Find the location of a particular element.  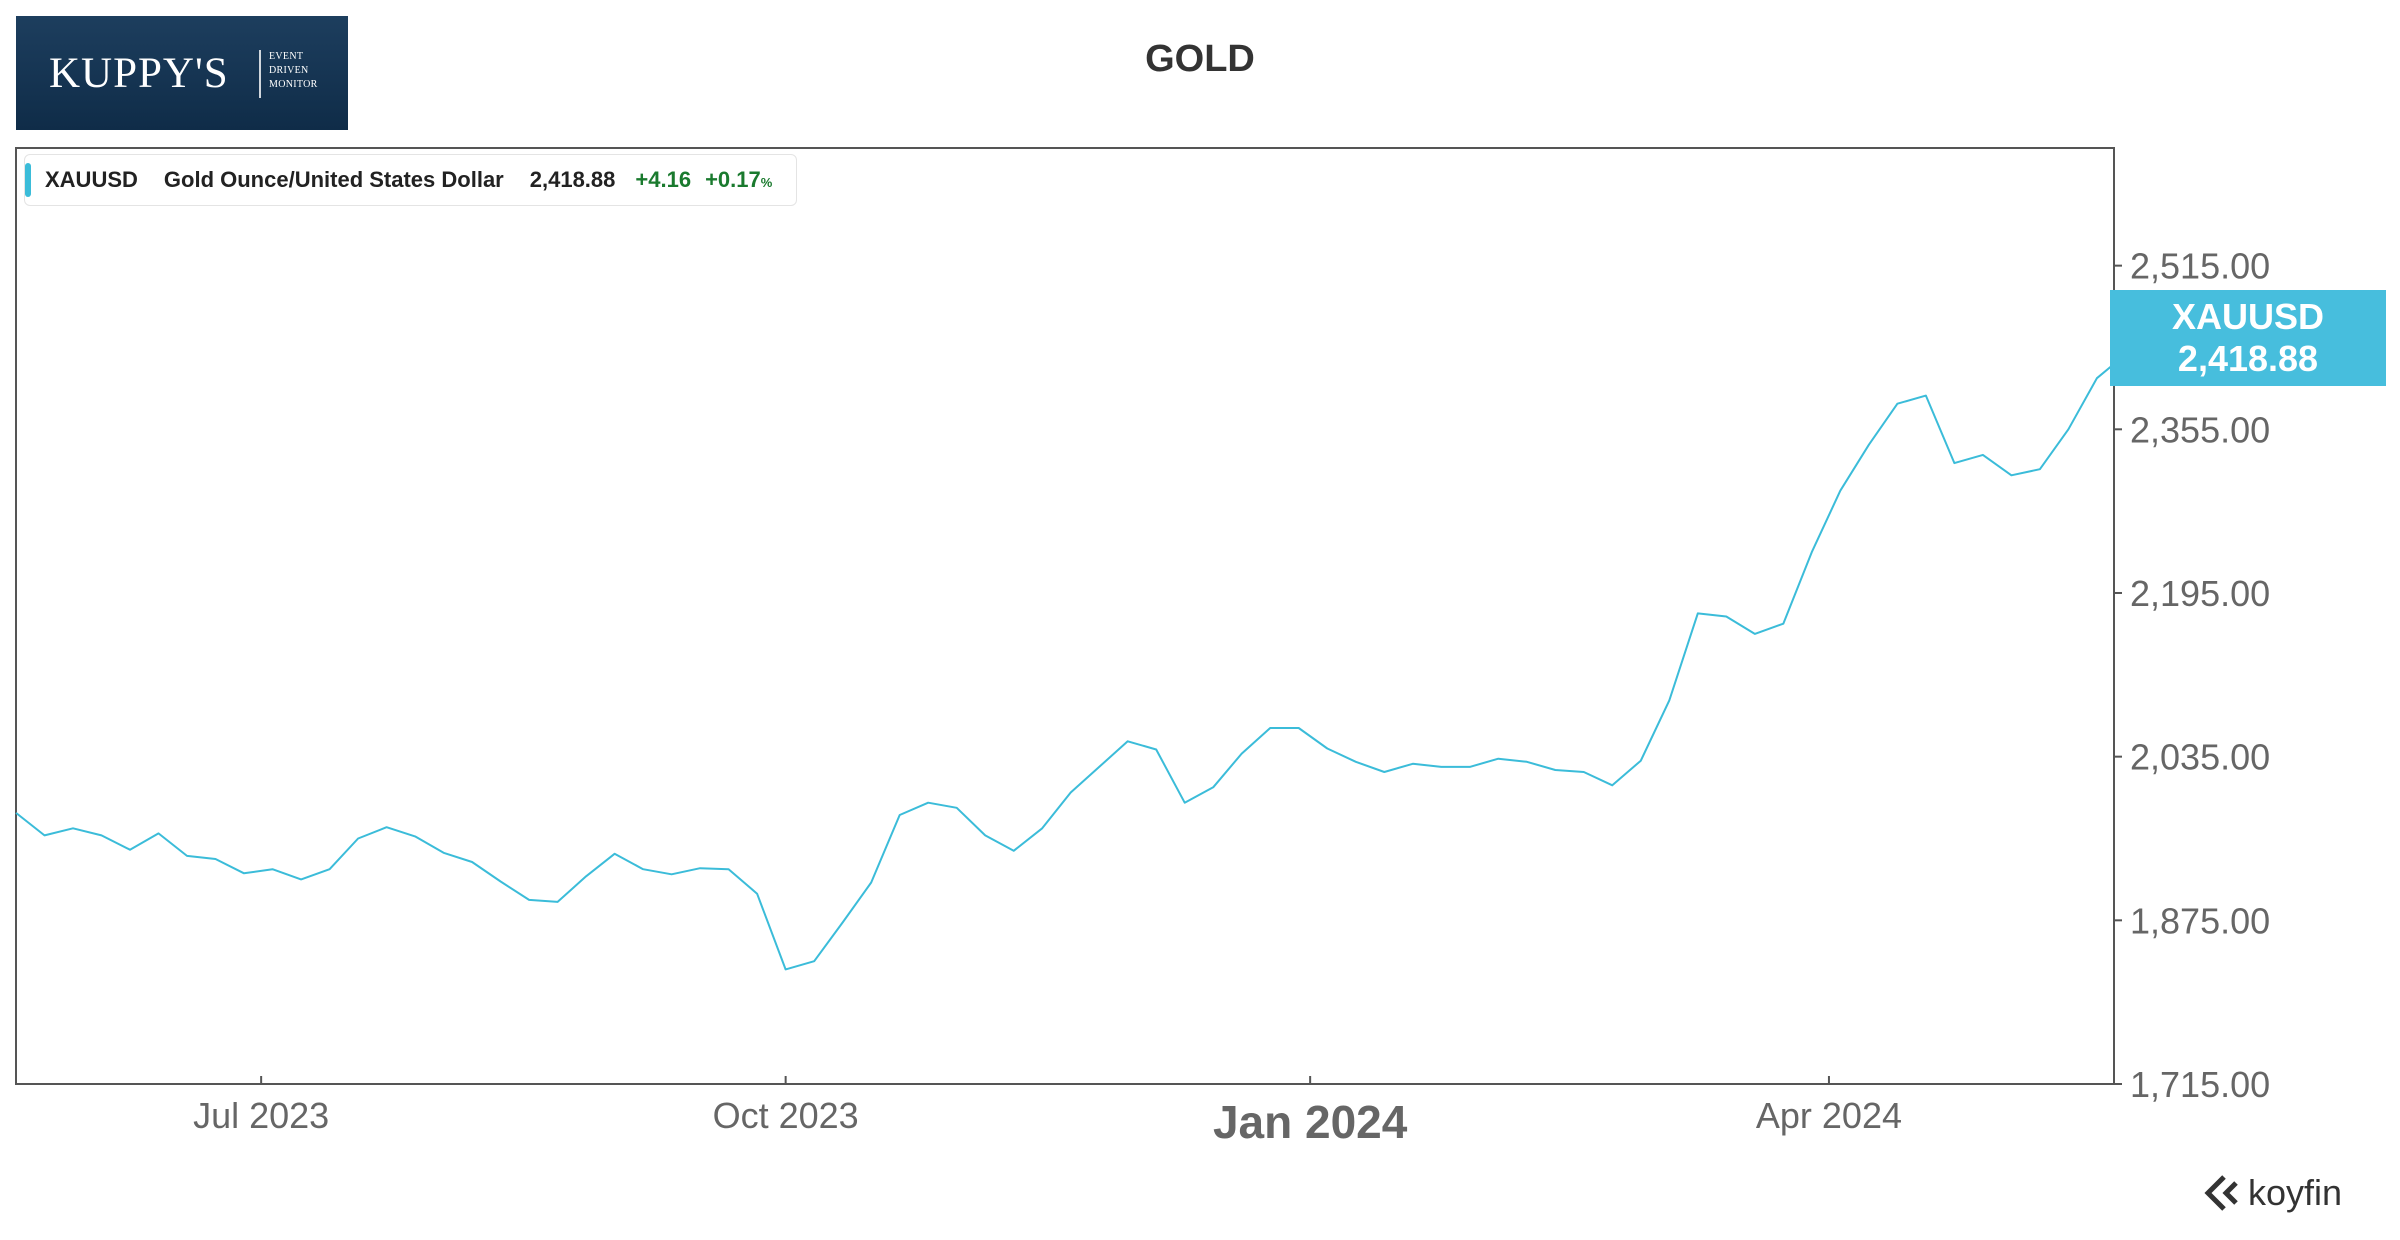

koyfin-wordmark: koyfin is located at coordinates (2295, 1192).